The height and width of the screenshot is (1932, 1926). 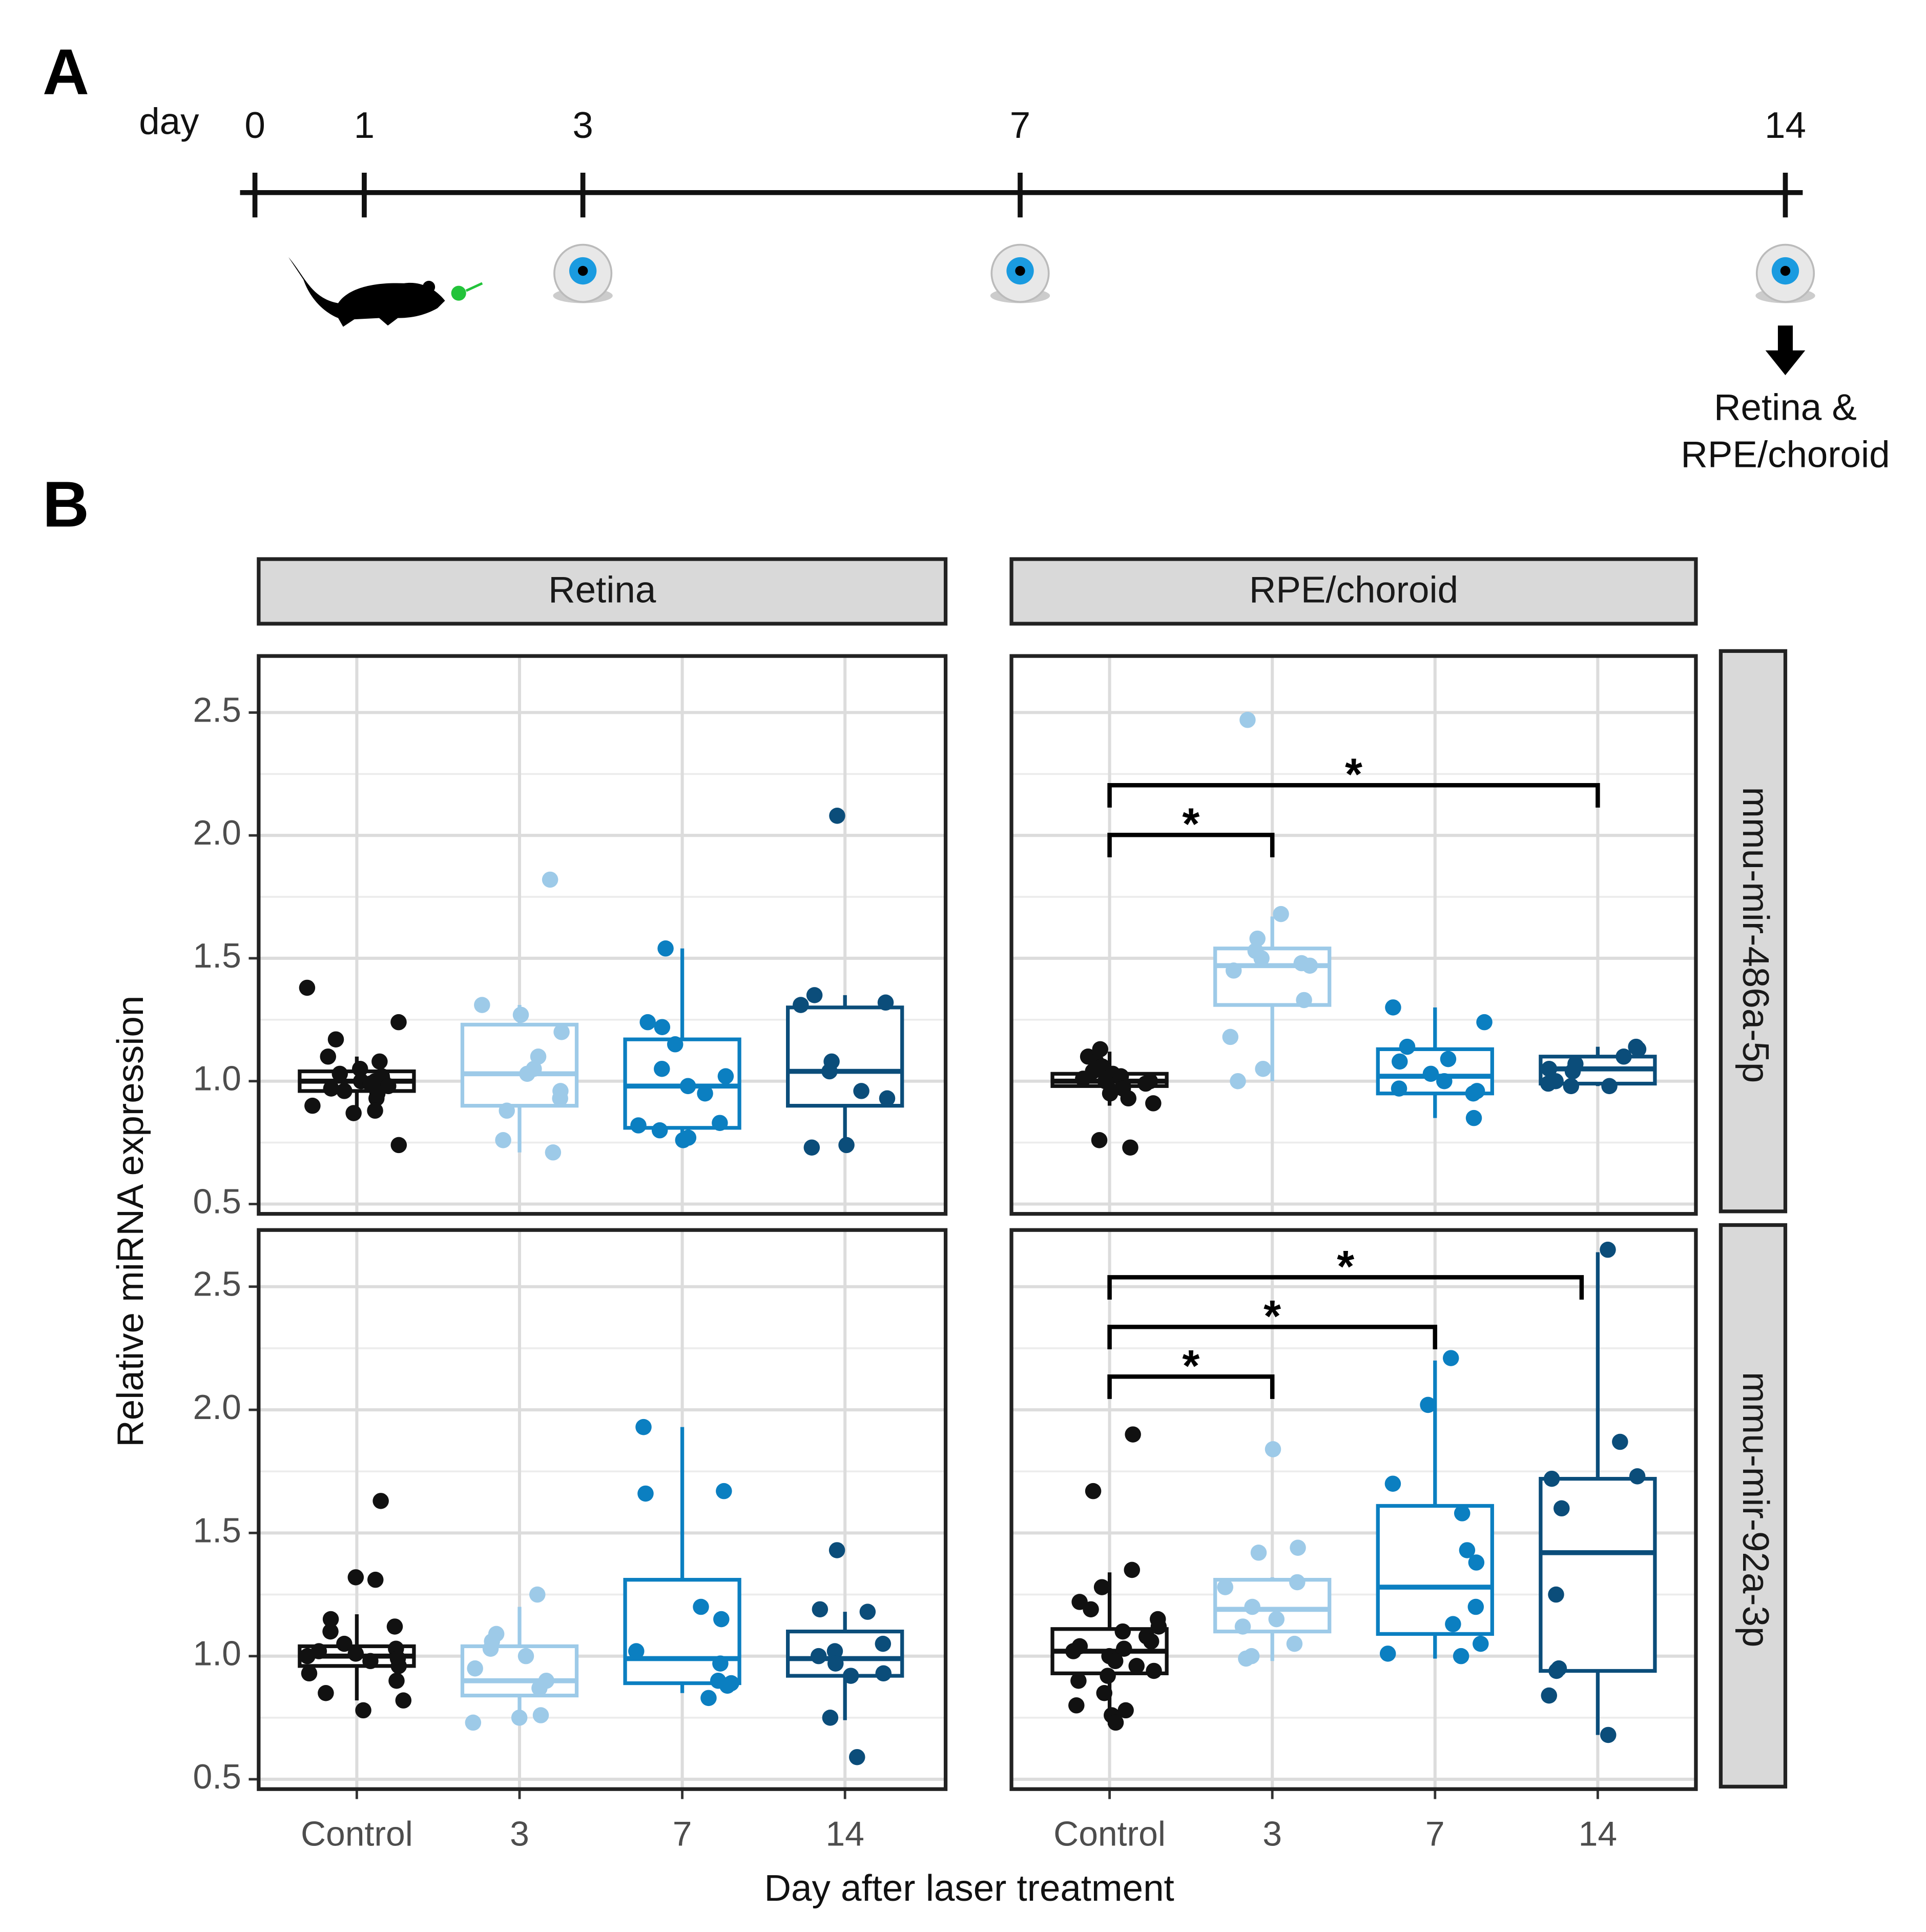 What do you see at coordinates (217, 1079) in the screenshot?
I see `y-tick-label: 1.0` at bounding box center [217, 1079].